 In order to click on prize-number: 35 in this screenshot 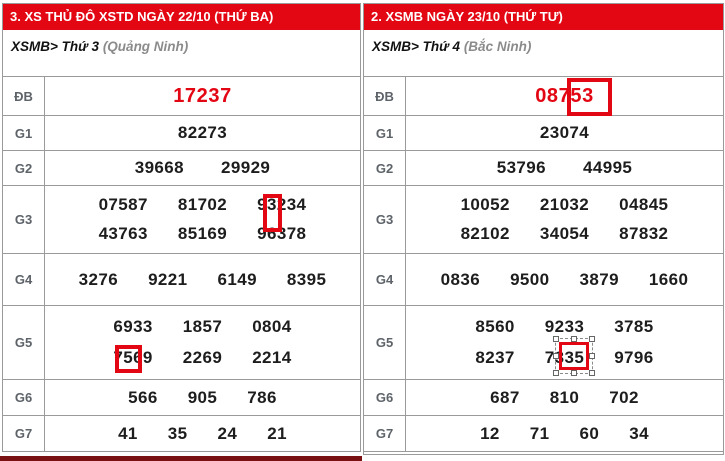, I will do `click(177, 433)`.